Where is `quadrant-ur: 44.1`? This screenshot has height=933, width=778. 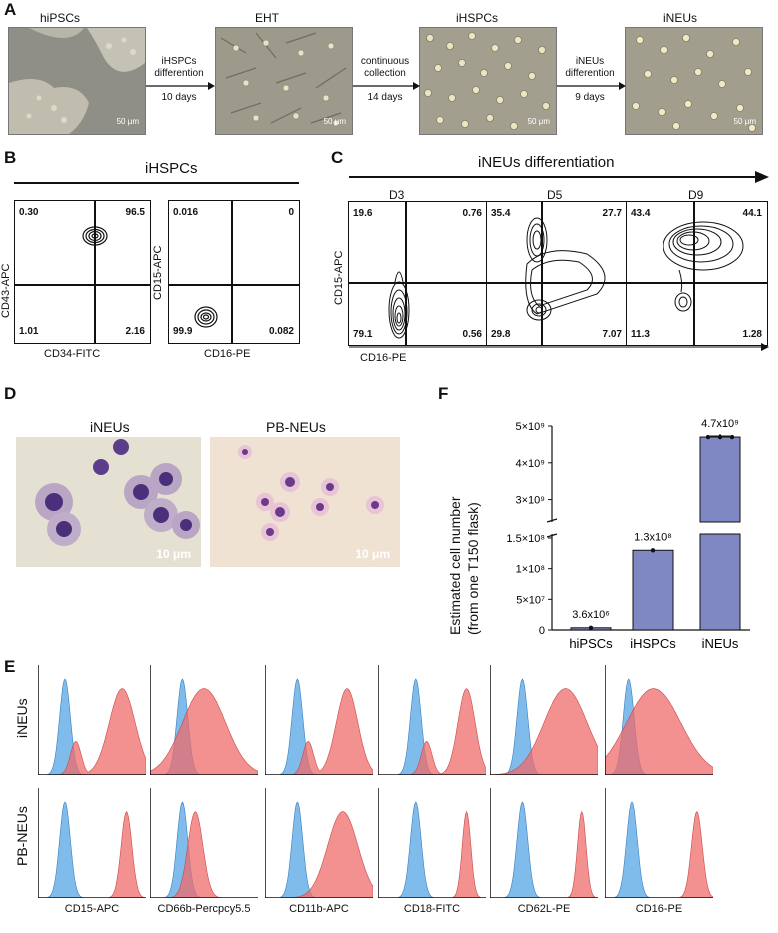
quadrant-ur: 44.1 is located at coordinates (752, 213).